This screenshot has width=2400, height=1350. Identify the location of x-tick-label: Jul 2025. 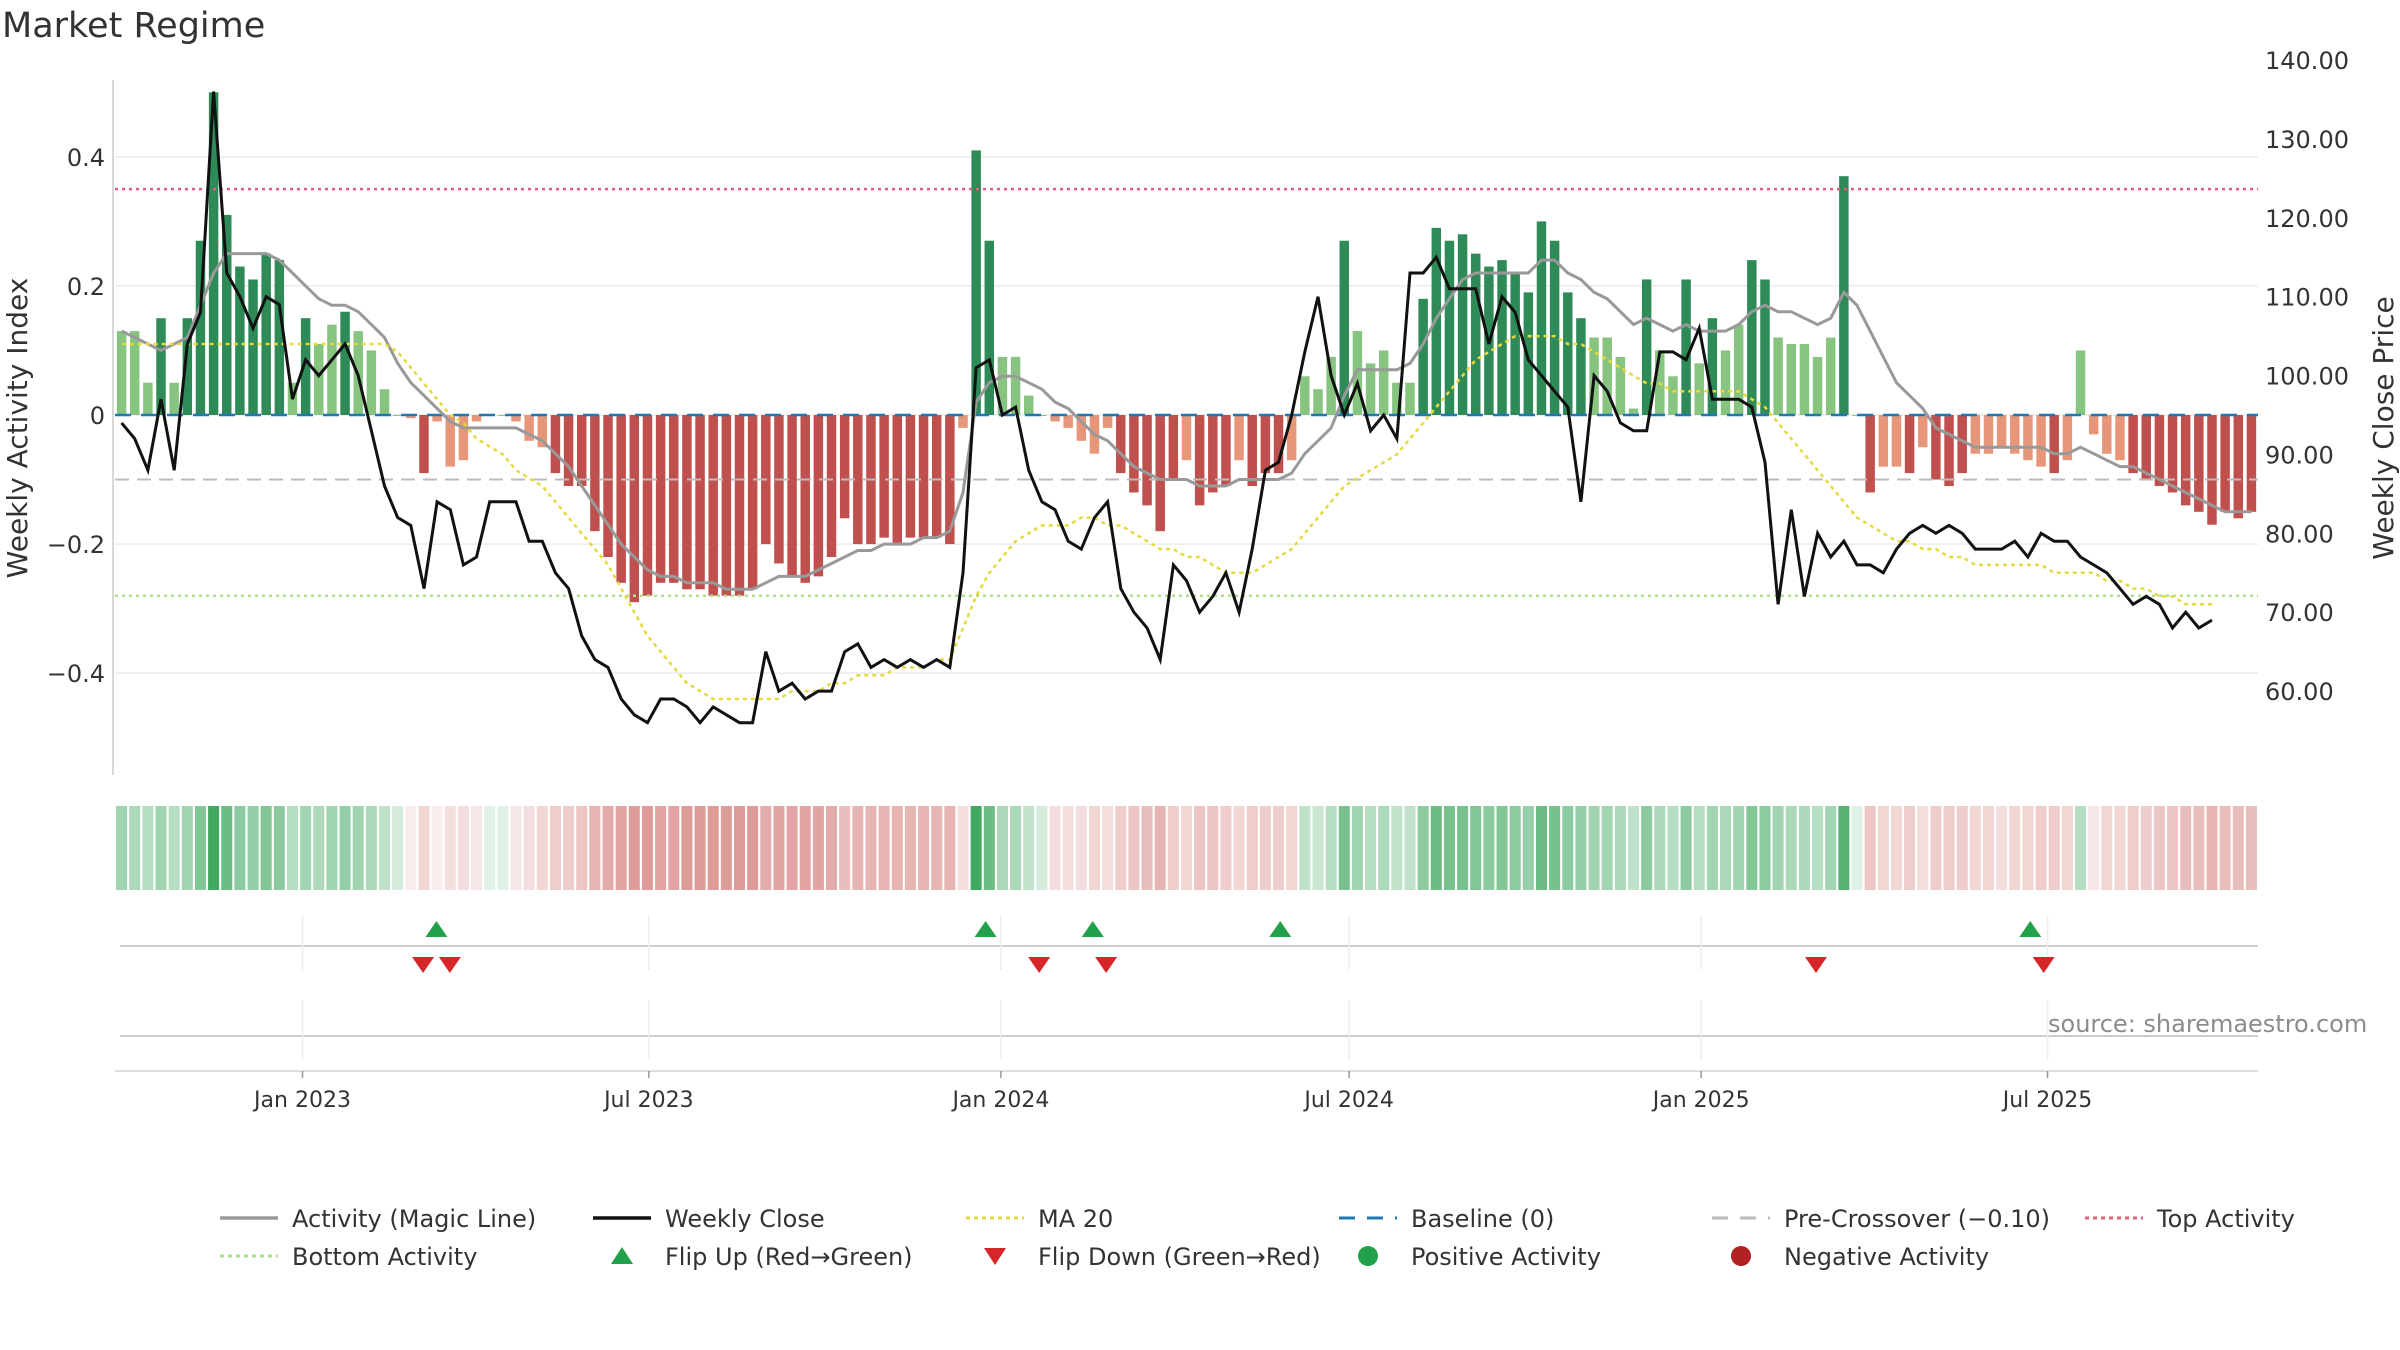
(2047, 1100).